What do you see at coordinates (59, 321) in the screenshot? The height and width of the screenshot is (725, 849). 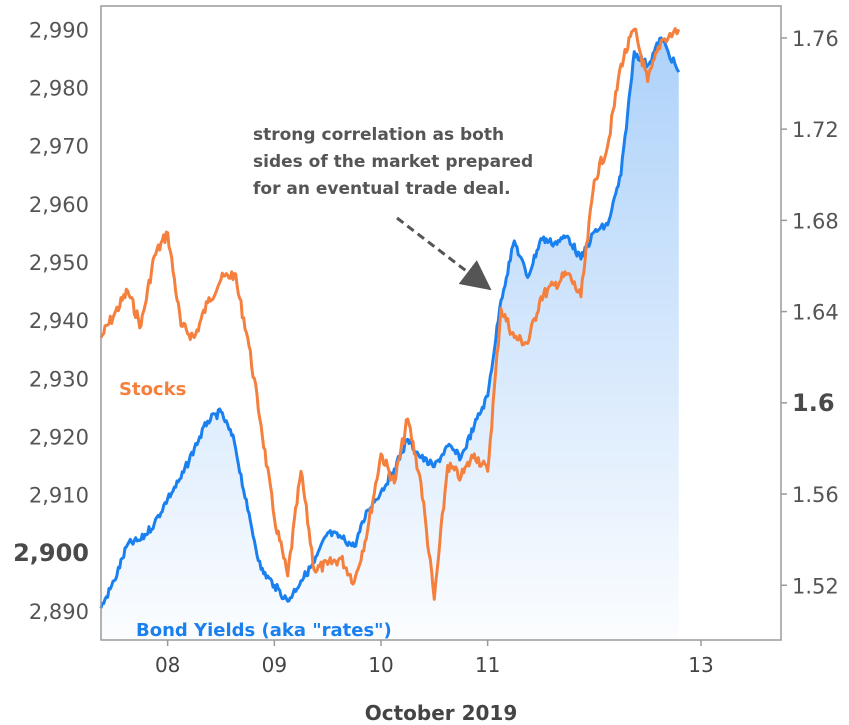 I see `left-axis-tick-label: 2,940` at bounding box center [59, 321].